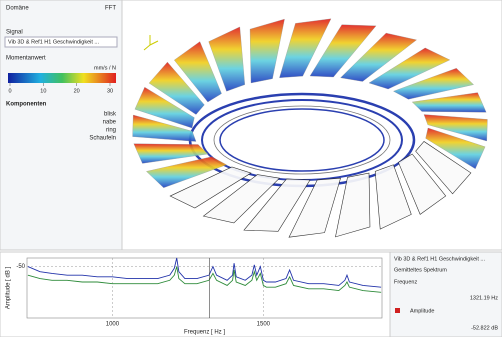  I want to click on colorbar, so click(62, 78).